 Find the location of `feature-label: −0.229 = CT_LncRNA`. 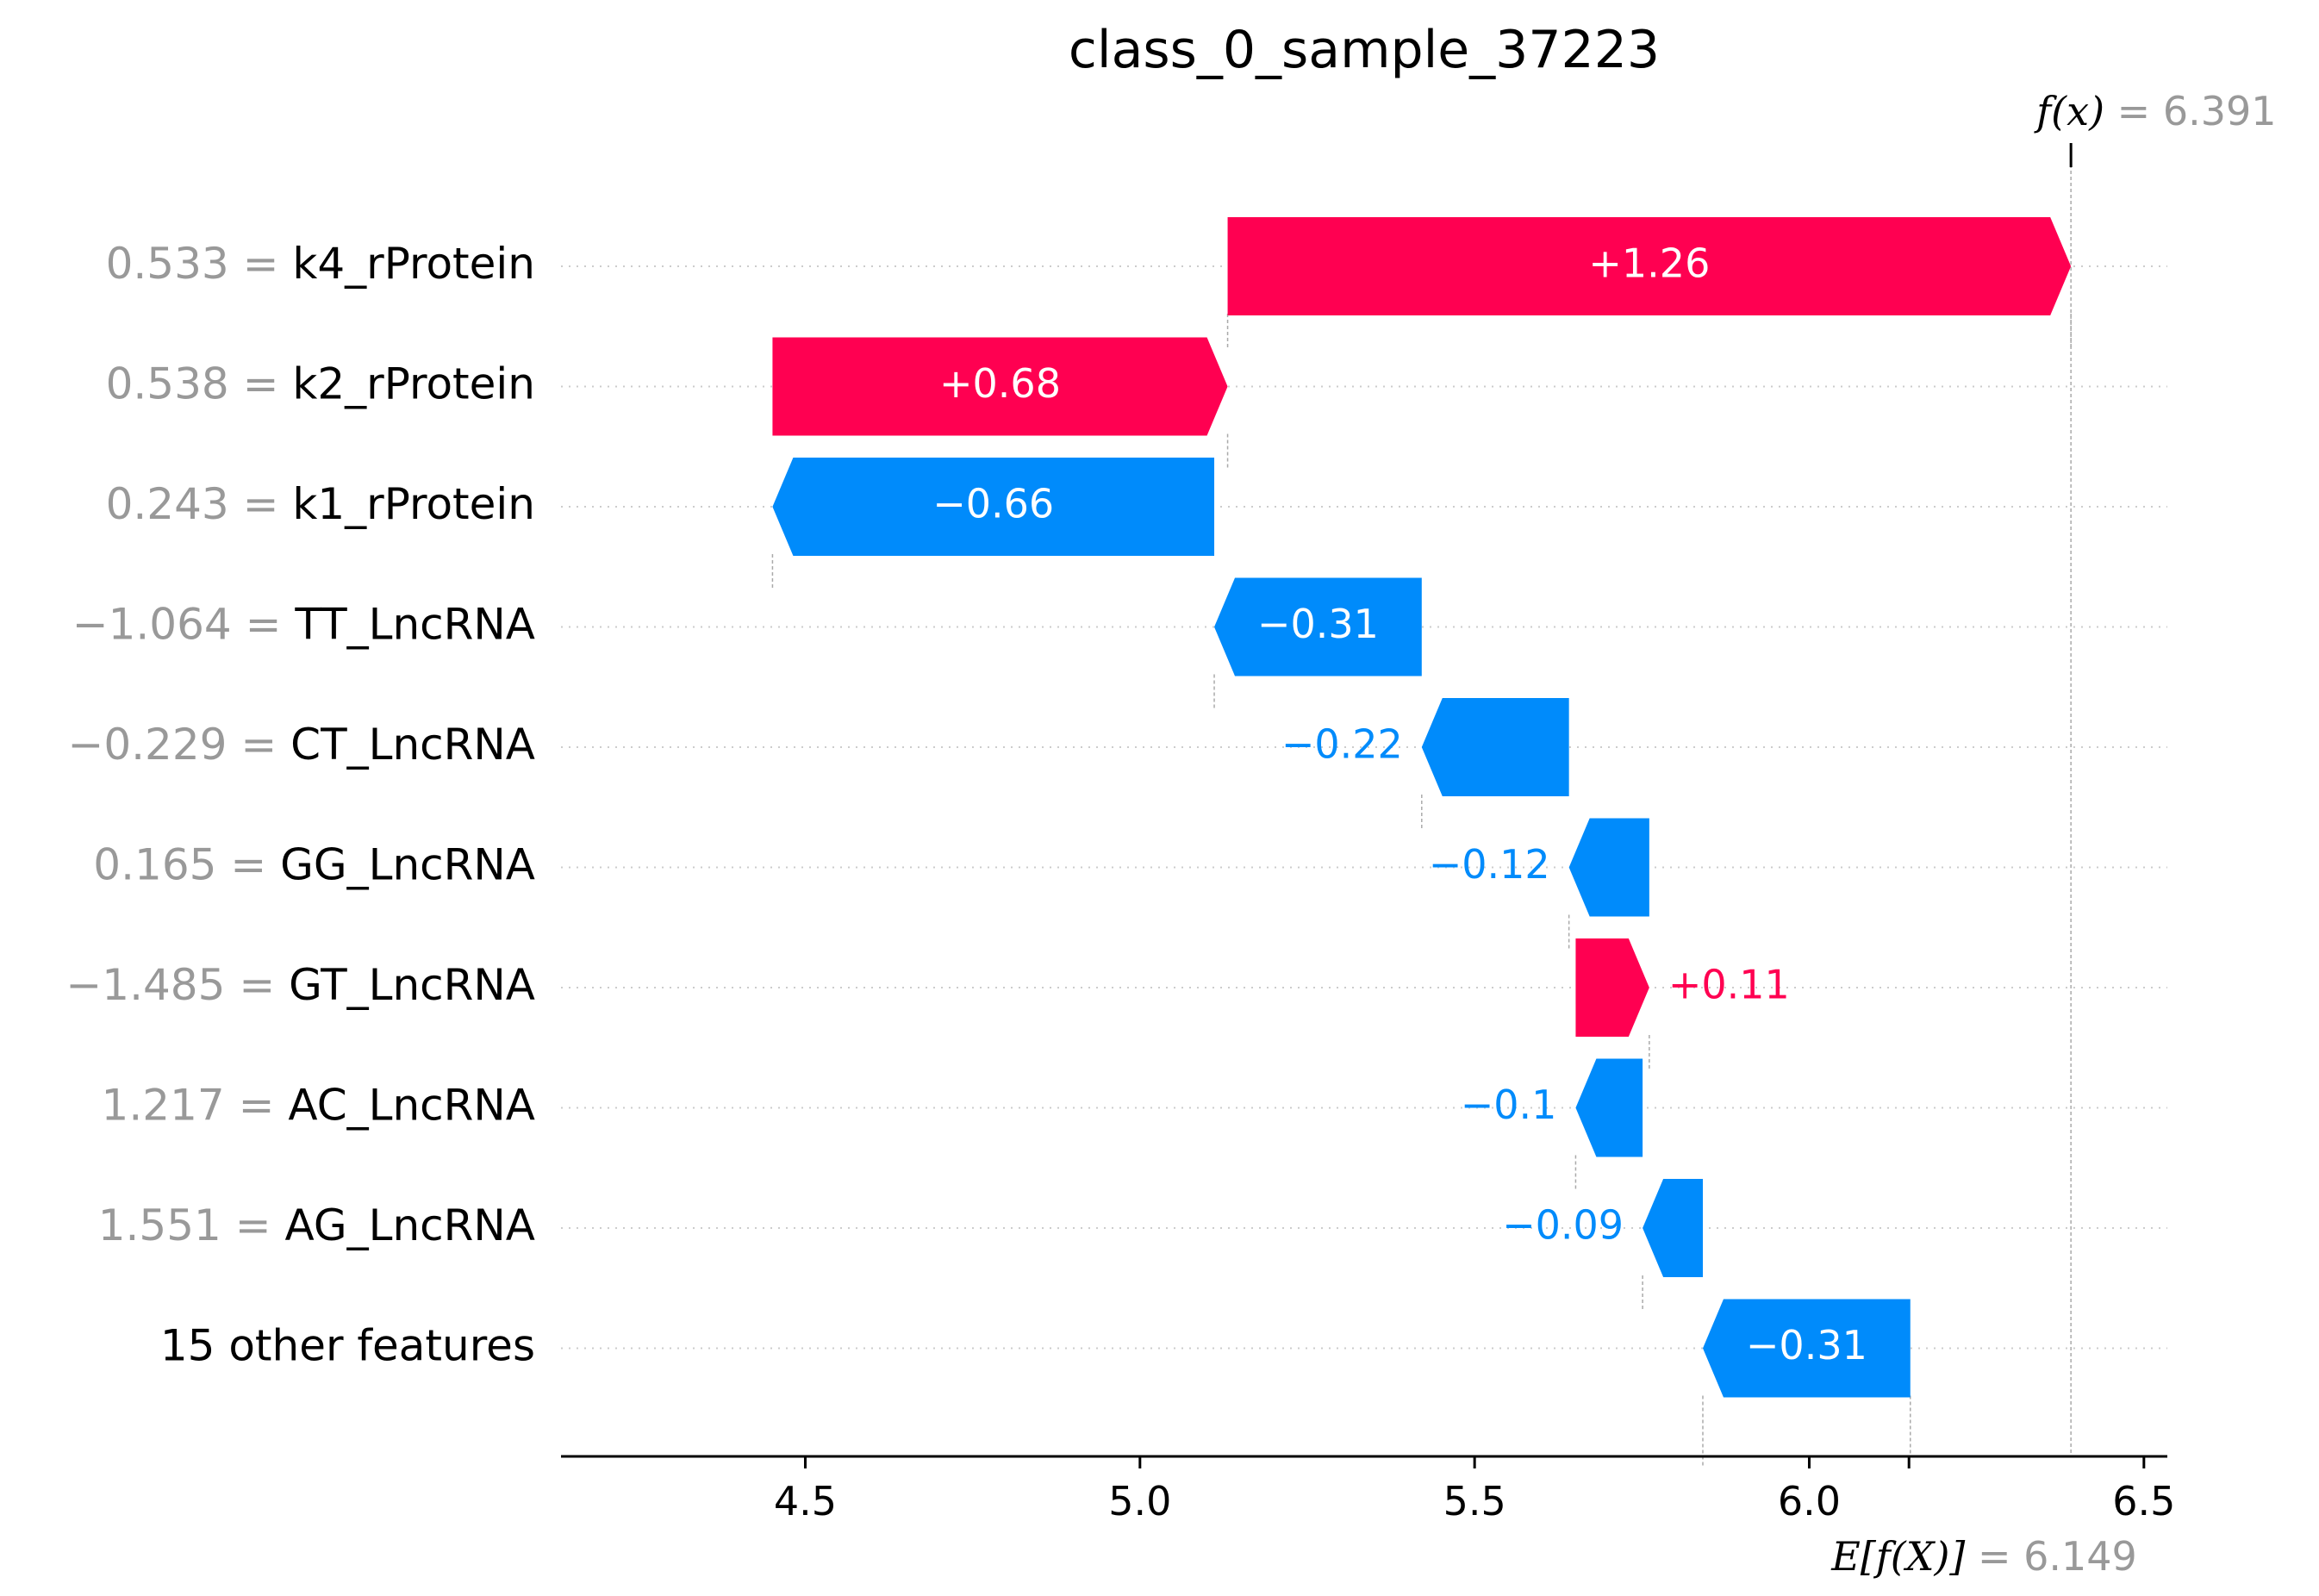

feature-label: −0.229 = CT_LncRNA is located at coordinates (301, 745).